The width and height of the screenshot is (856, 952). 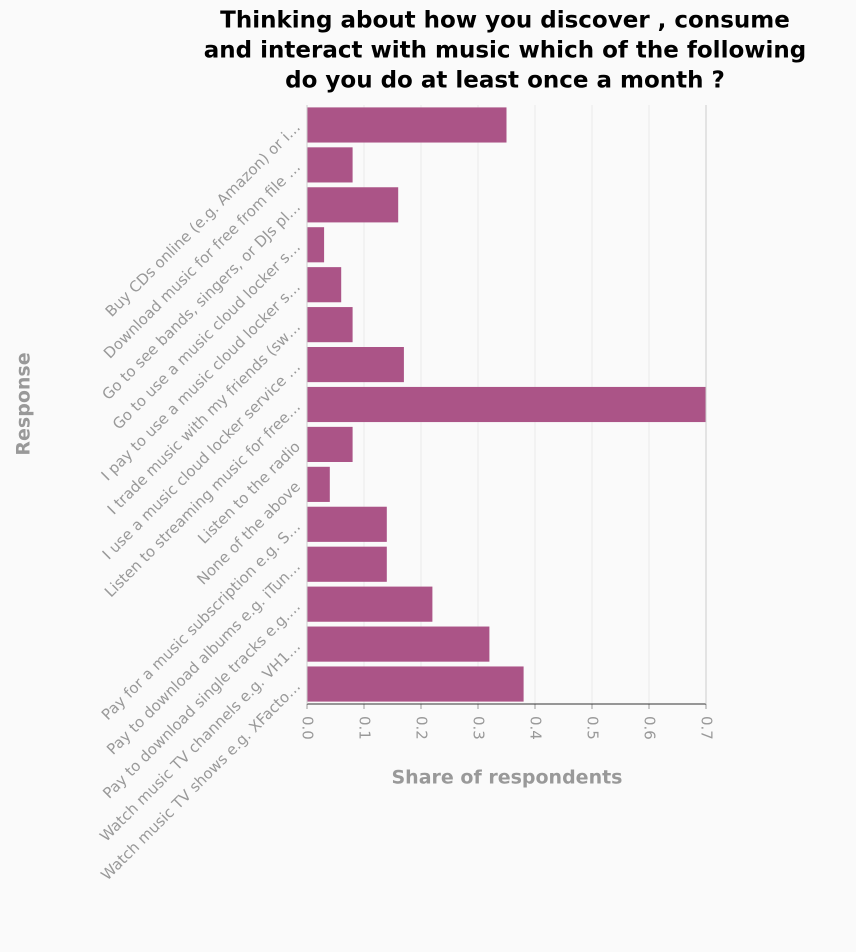 I want to click on chart-title: do you do at least once a month ?, so click(x=505, y=81).